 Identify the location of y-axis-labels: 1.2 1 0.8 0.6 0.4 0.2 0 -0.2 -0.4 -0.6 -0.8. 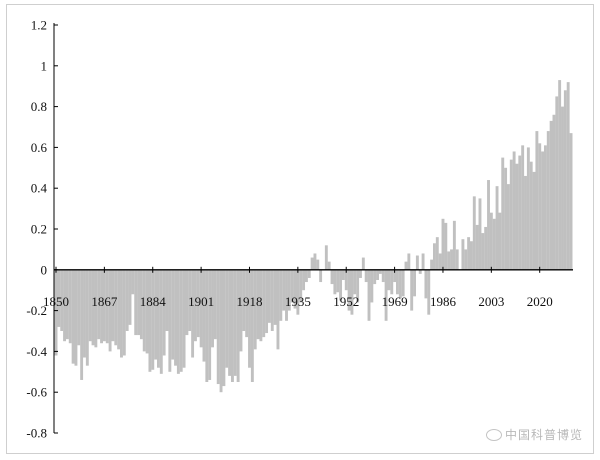
(36, 229).